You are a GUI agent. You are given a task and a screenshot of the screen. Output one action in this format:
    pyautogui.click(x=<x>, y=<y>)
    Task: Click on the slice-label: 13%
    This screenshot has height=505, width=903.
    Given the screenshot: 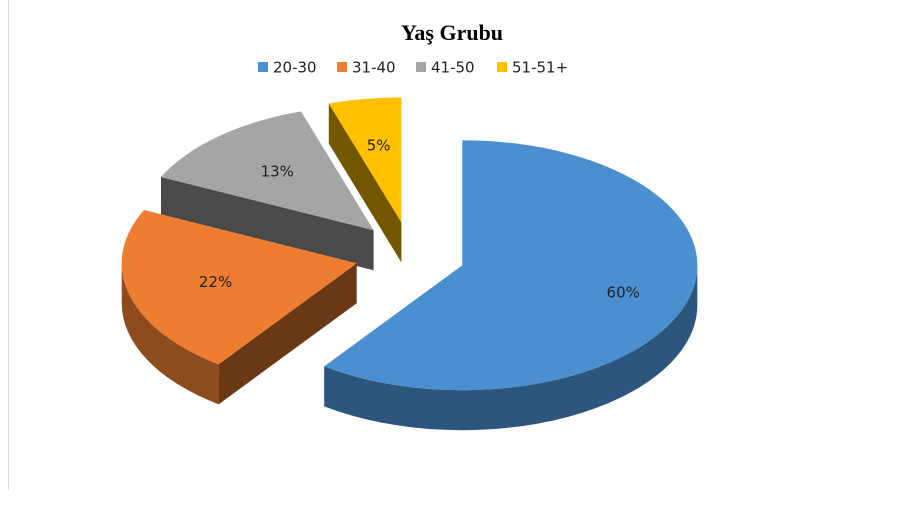 What is the action you would take?
    pyautogui.click(x=277, y=172)
    